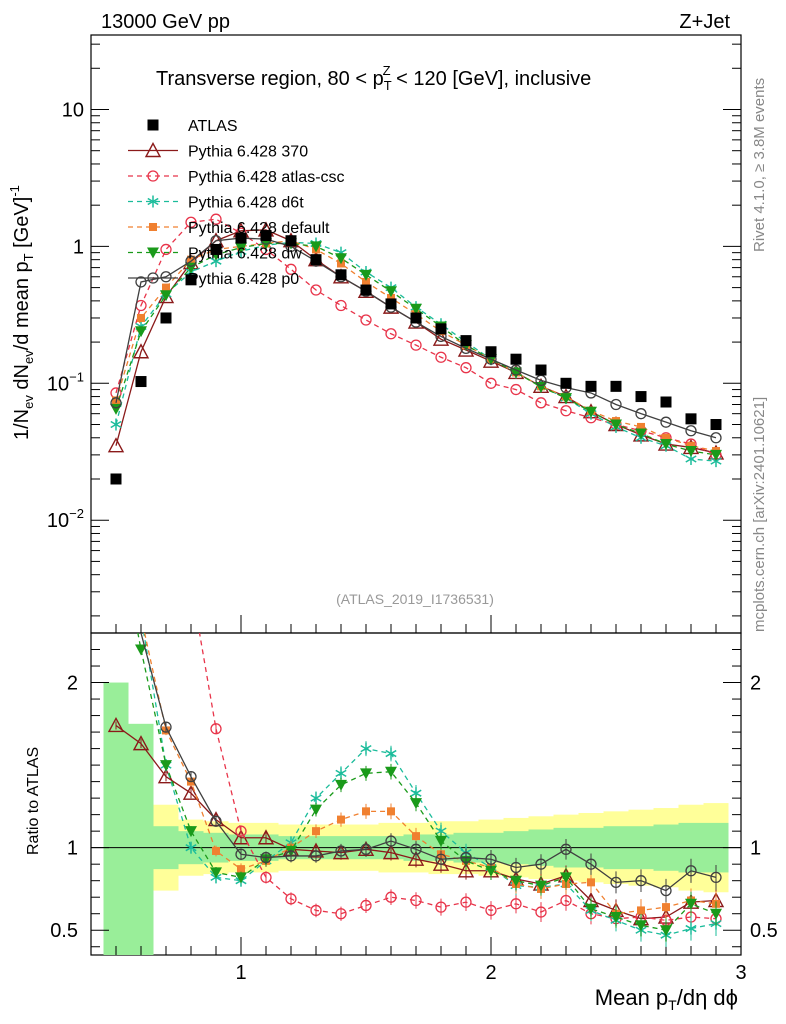 The image size is (786, 1024). Describe the element at coordinates (65, 519) in the screenshot. I see `y-tick-label: 10⁻²` at that location.